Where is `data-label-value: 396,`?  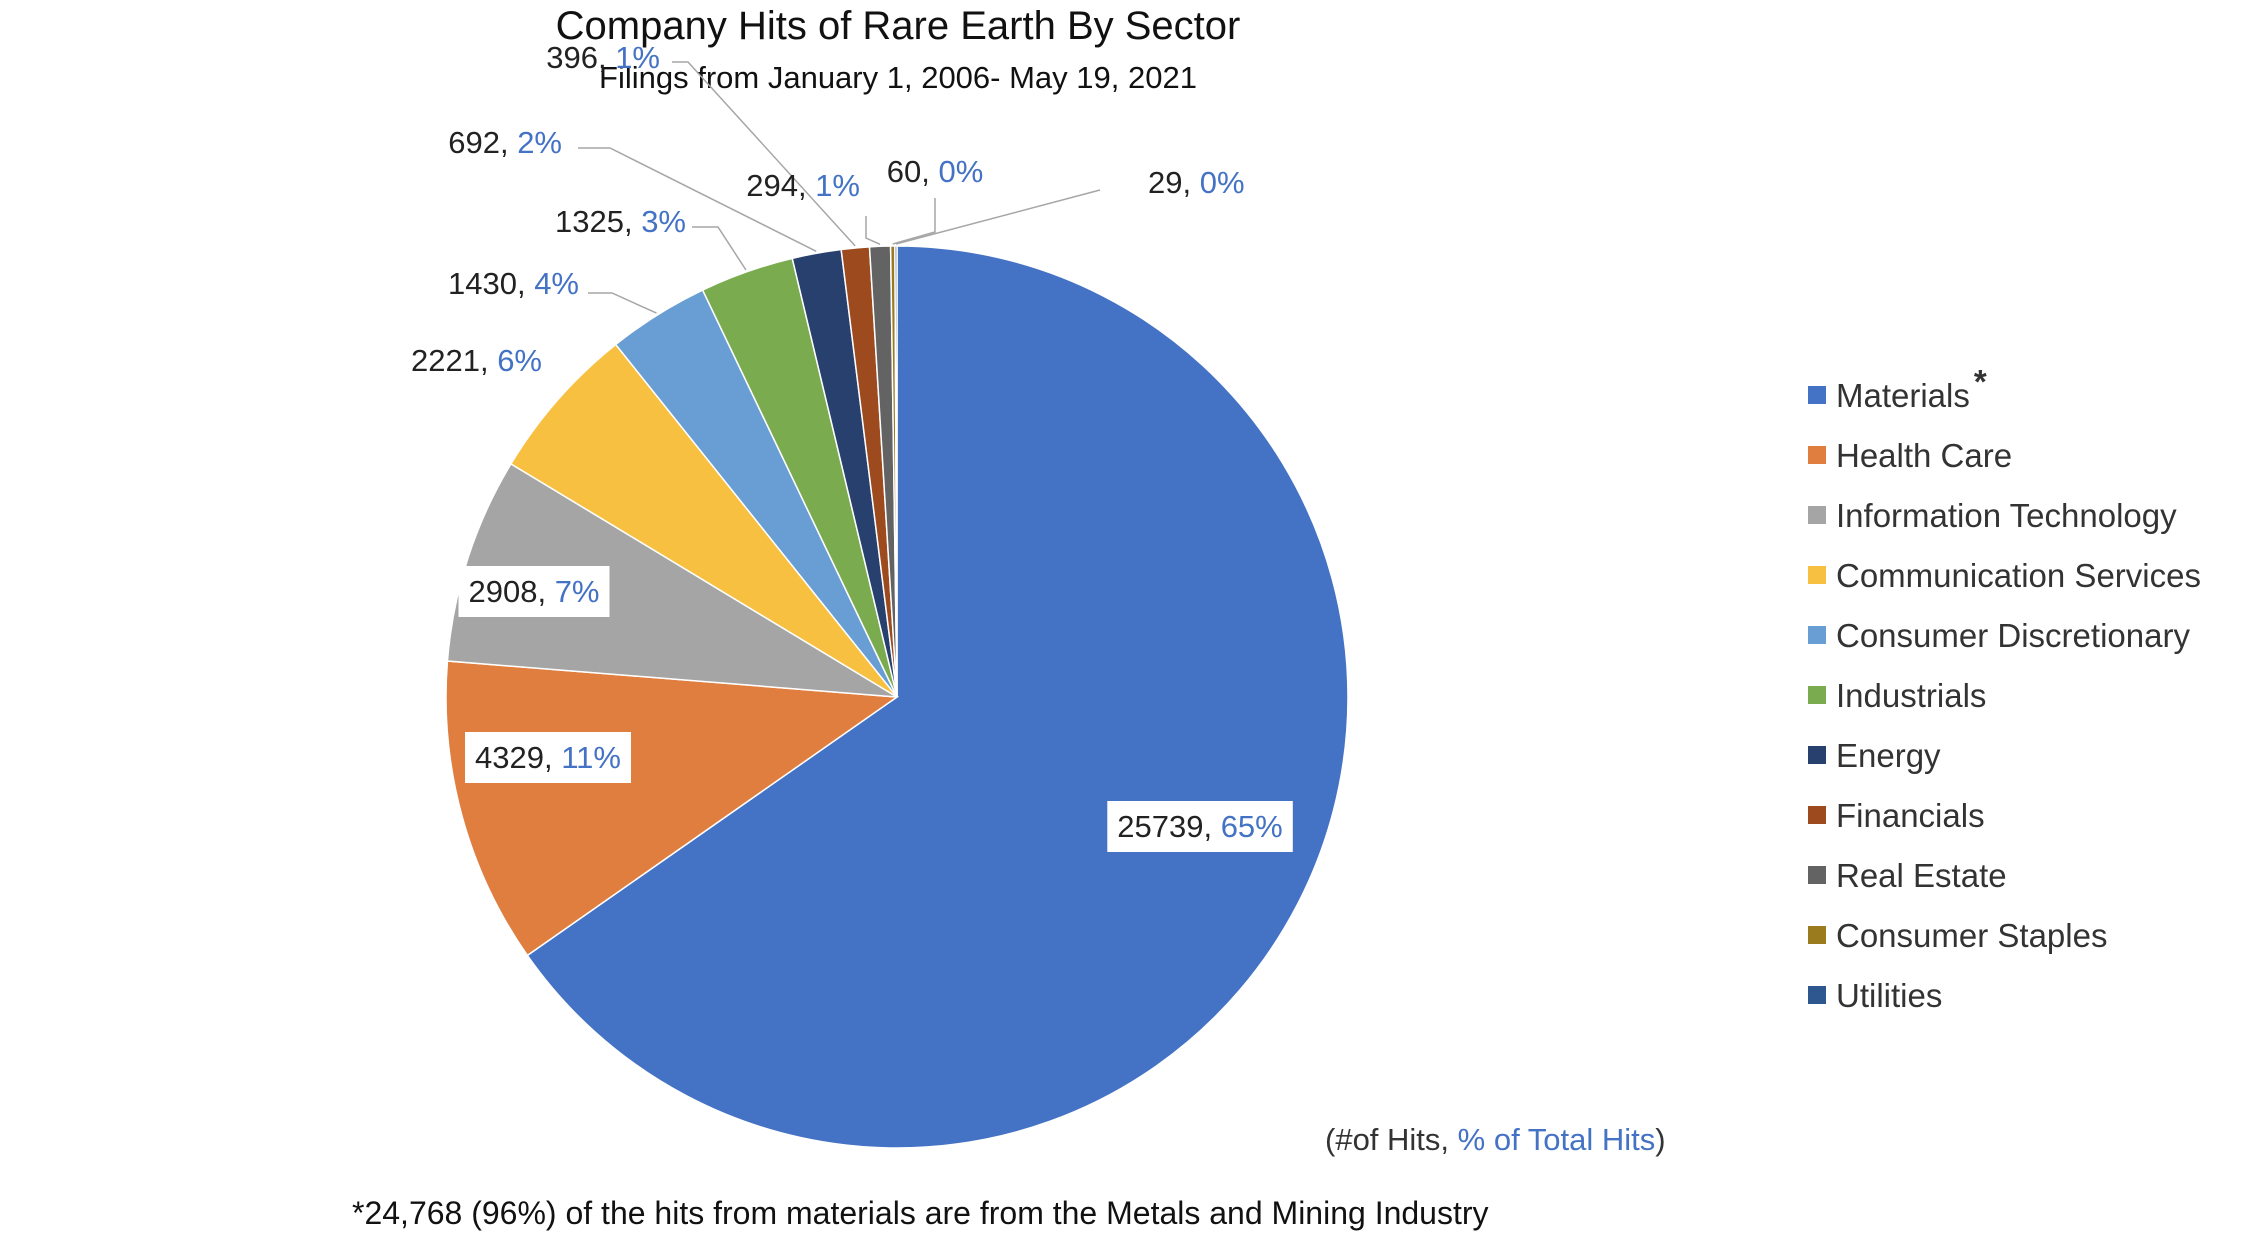
data-label-value: 396, is located at coordinates (580, 57).